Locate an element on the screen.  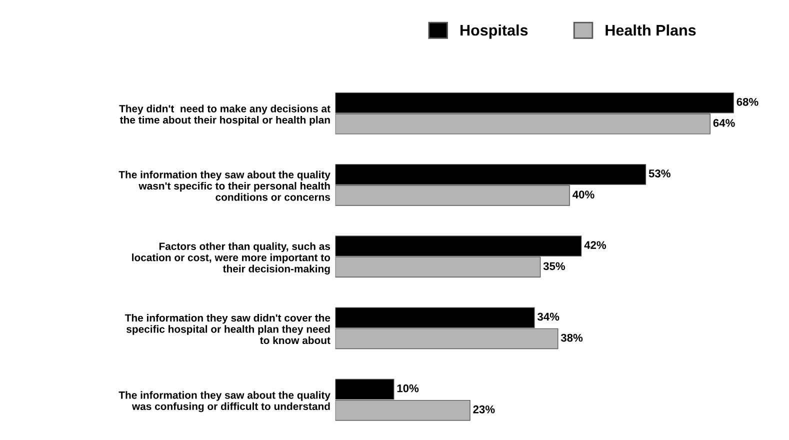
data-label: 35% is located at coordinates (554, 266).